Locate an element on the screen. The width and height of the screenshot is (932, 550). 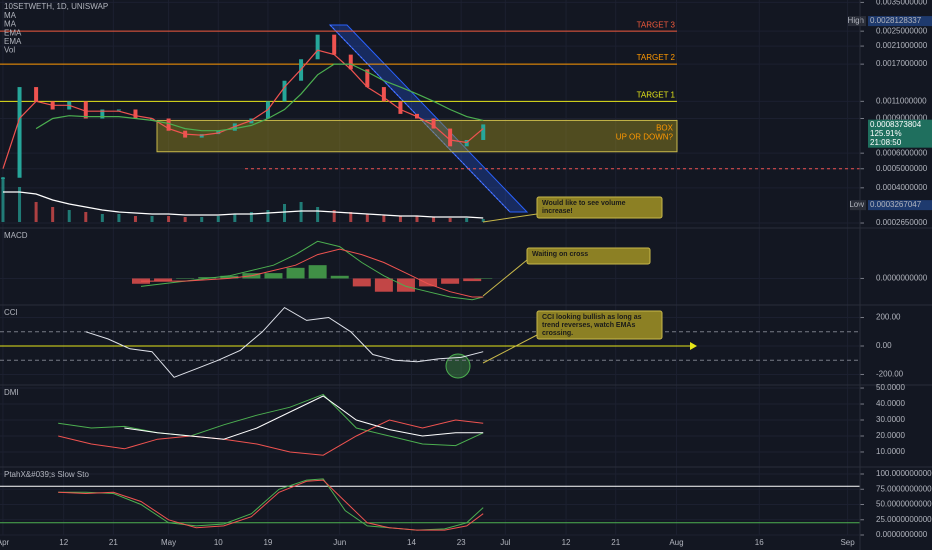
x-tick-label: 16 is located at coordinates (759, 542).